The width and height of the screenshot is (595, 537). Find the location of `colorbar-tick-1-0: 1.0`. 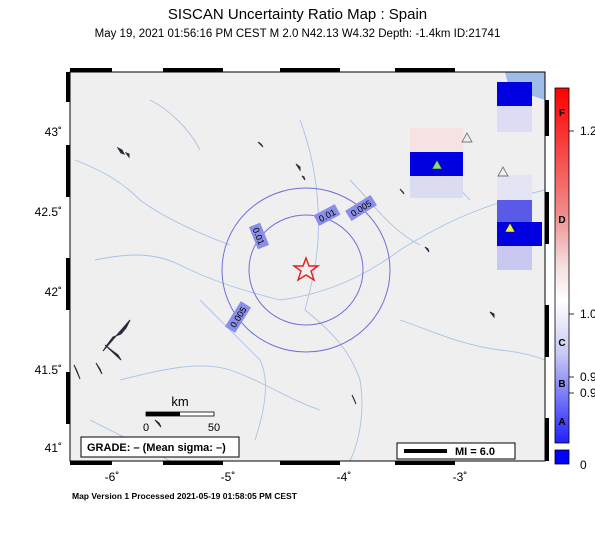

colorbar-tick-1-0: 1.0 is located at coordinates (587, 314).